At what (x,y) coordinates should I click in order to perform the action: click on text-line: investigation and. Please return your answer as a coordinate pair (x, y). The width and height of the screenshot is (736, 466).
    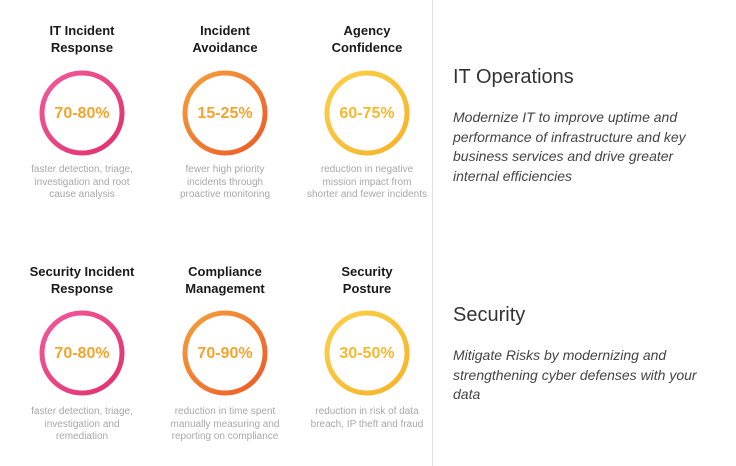
    Looking at the image, I should click on (82, 424).